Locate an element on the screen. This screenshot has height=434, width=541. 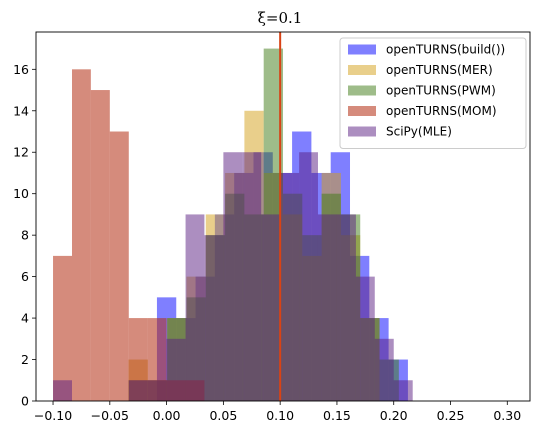
x-tick-label: 0.25 is located at coordinates (451, 415).